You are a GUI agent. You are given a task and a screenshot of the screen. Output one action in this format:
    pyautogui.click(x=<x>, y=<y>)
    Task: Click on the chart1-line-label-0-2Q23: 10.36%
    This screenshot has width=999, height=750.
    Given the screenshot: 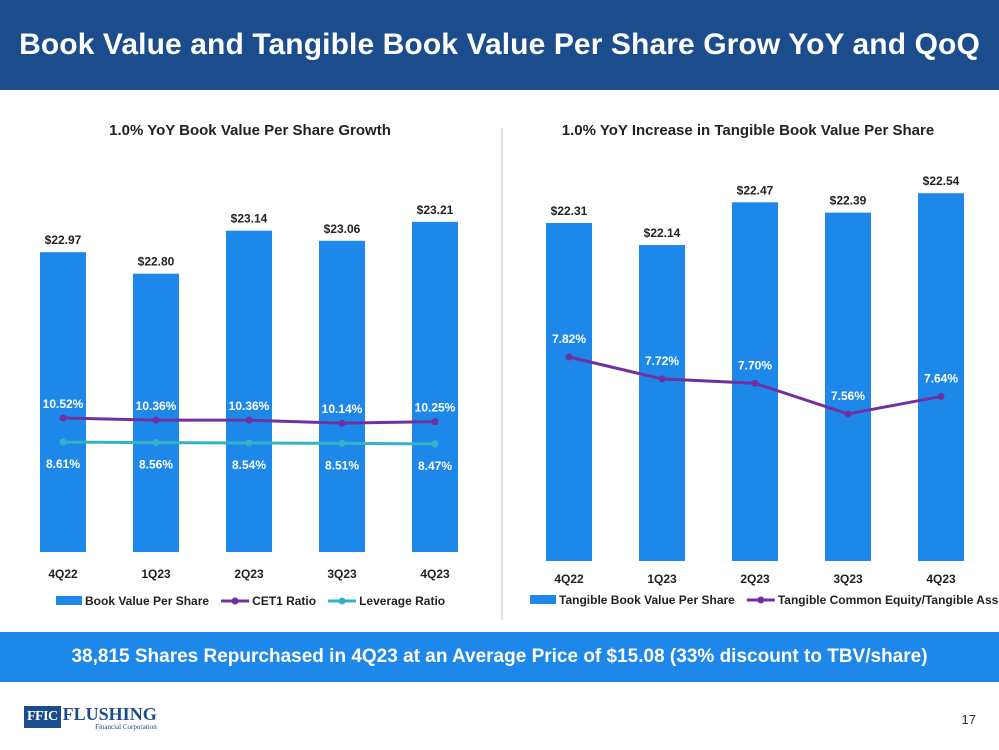 What is the action you would take?
    pyautogui.click(x=249, y=406)
    